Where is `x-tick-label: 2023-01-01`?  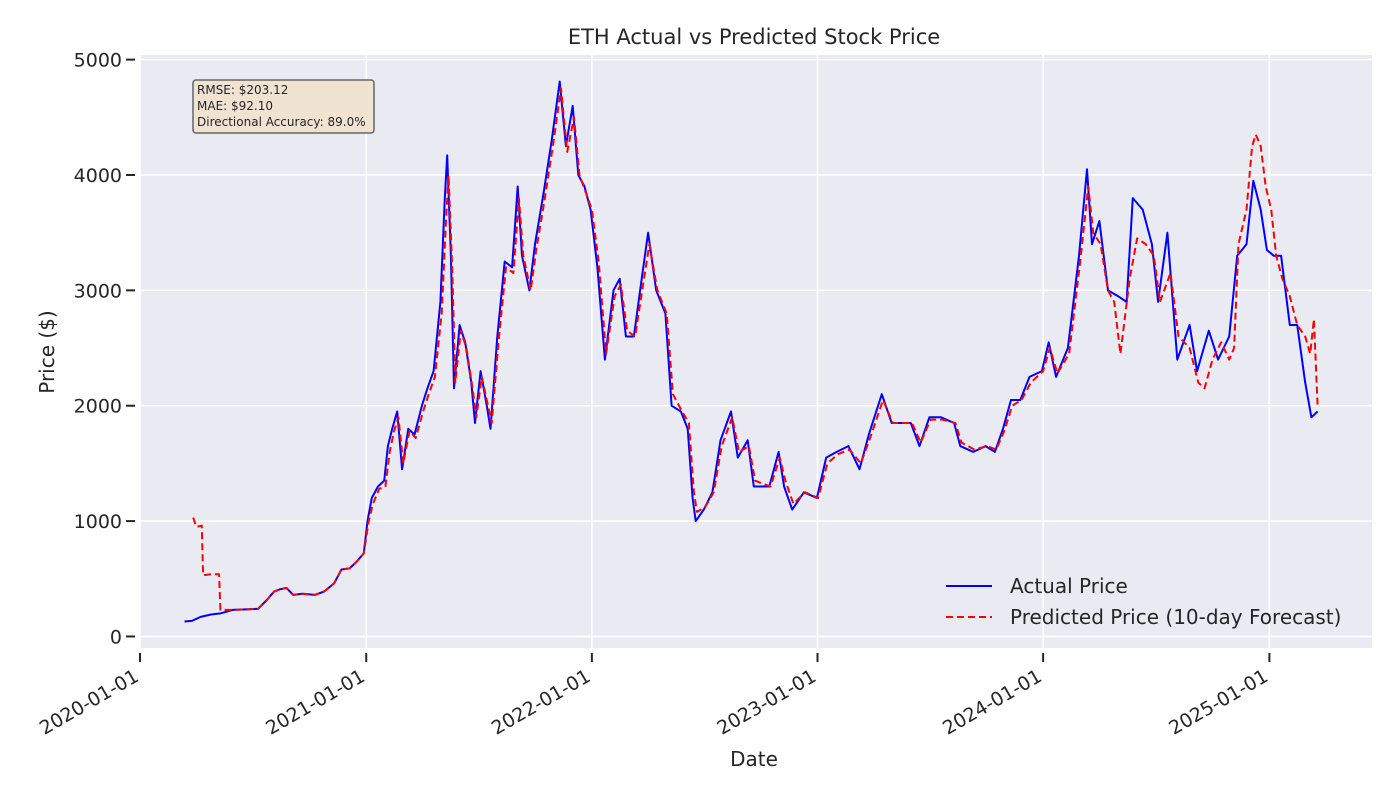 x-tick-label: 2023-01-01 is located at coordinates (766, 702).